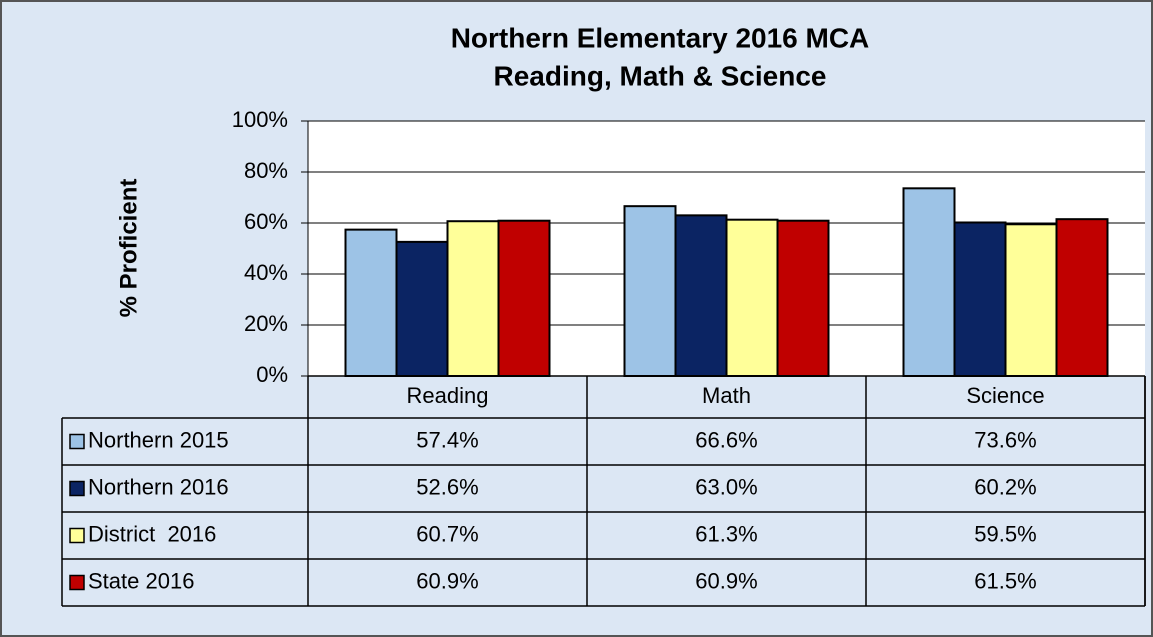 This screenshot has width=1153, height=637. Describe the element at coordinates (141, 580) in the screenshot. I see `legend-label: State 2016` at that location.